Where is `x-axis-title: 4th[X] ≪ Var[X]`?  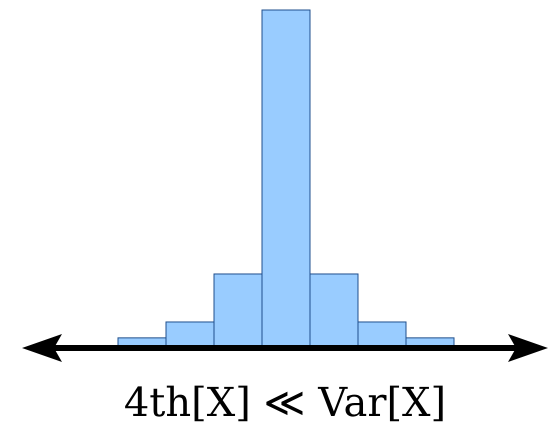
x-axis-title: 4th[X] ≪ Var[X] is located at coordinates (285, 403).